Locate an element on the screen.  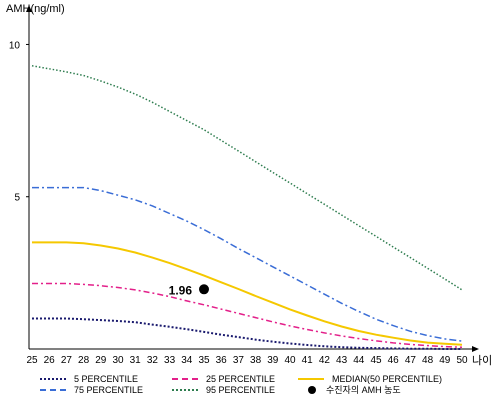
x-tick-label: 39 is located at coordinates (273, 360).